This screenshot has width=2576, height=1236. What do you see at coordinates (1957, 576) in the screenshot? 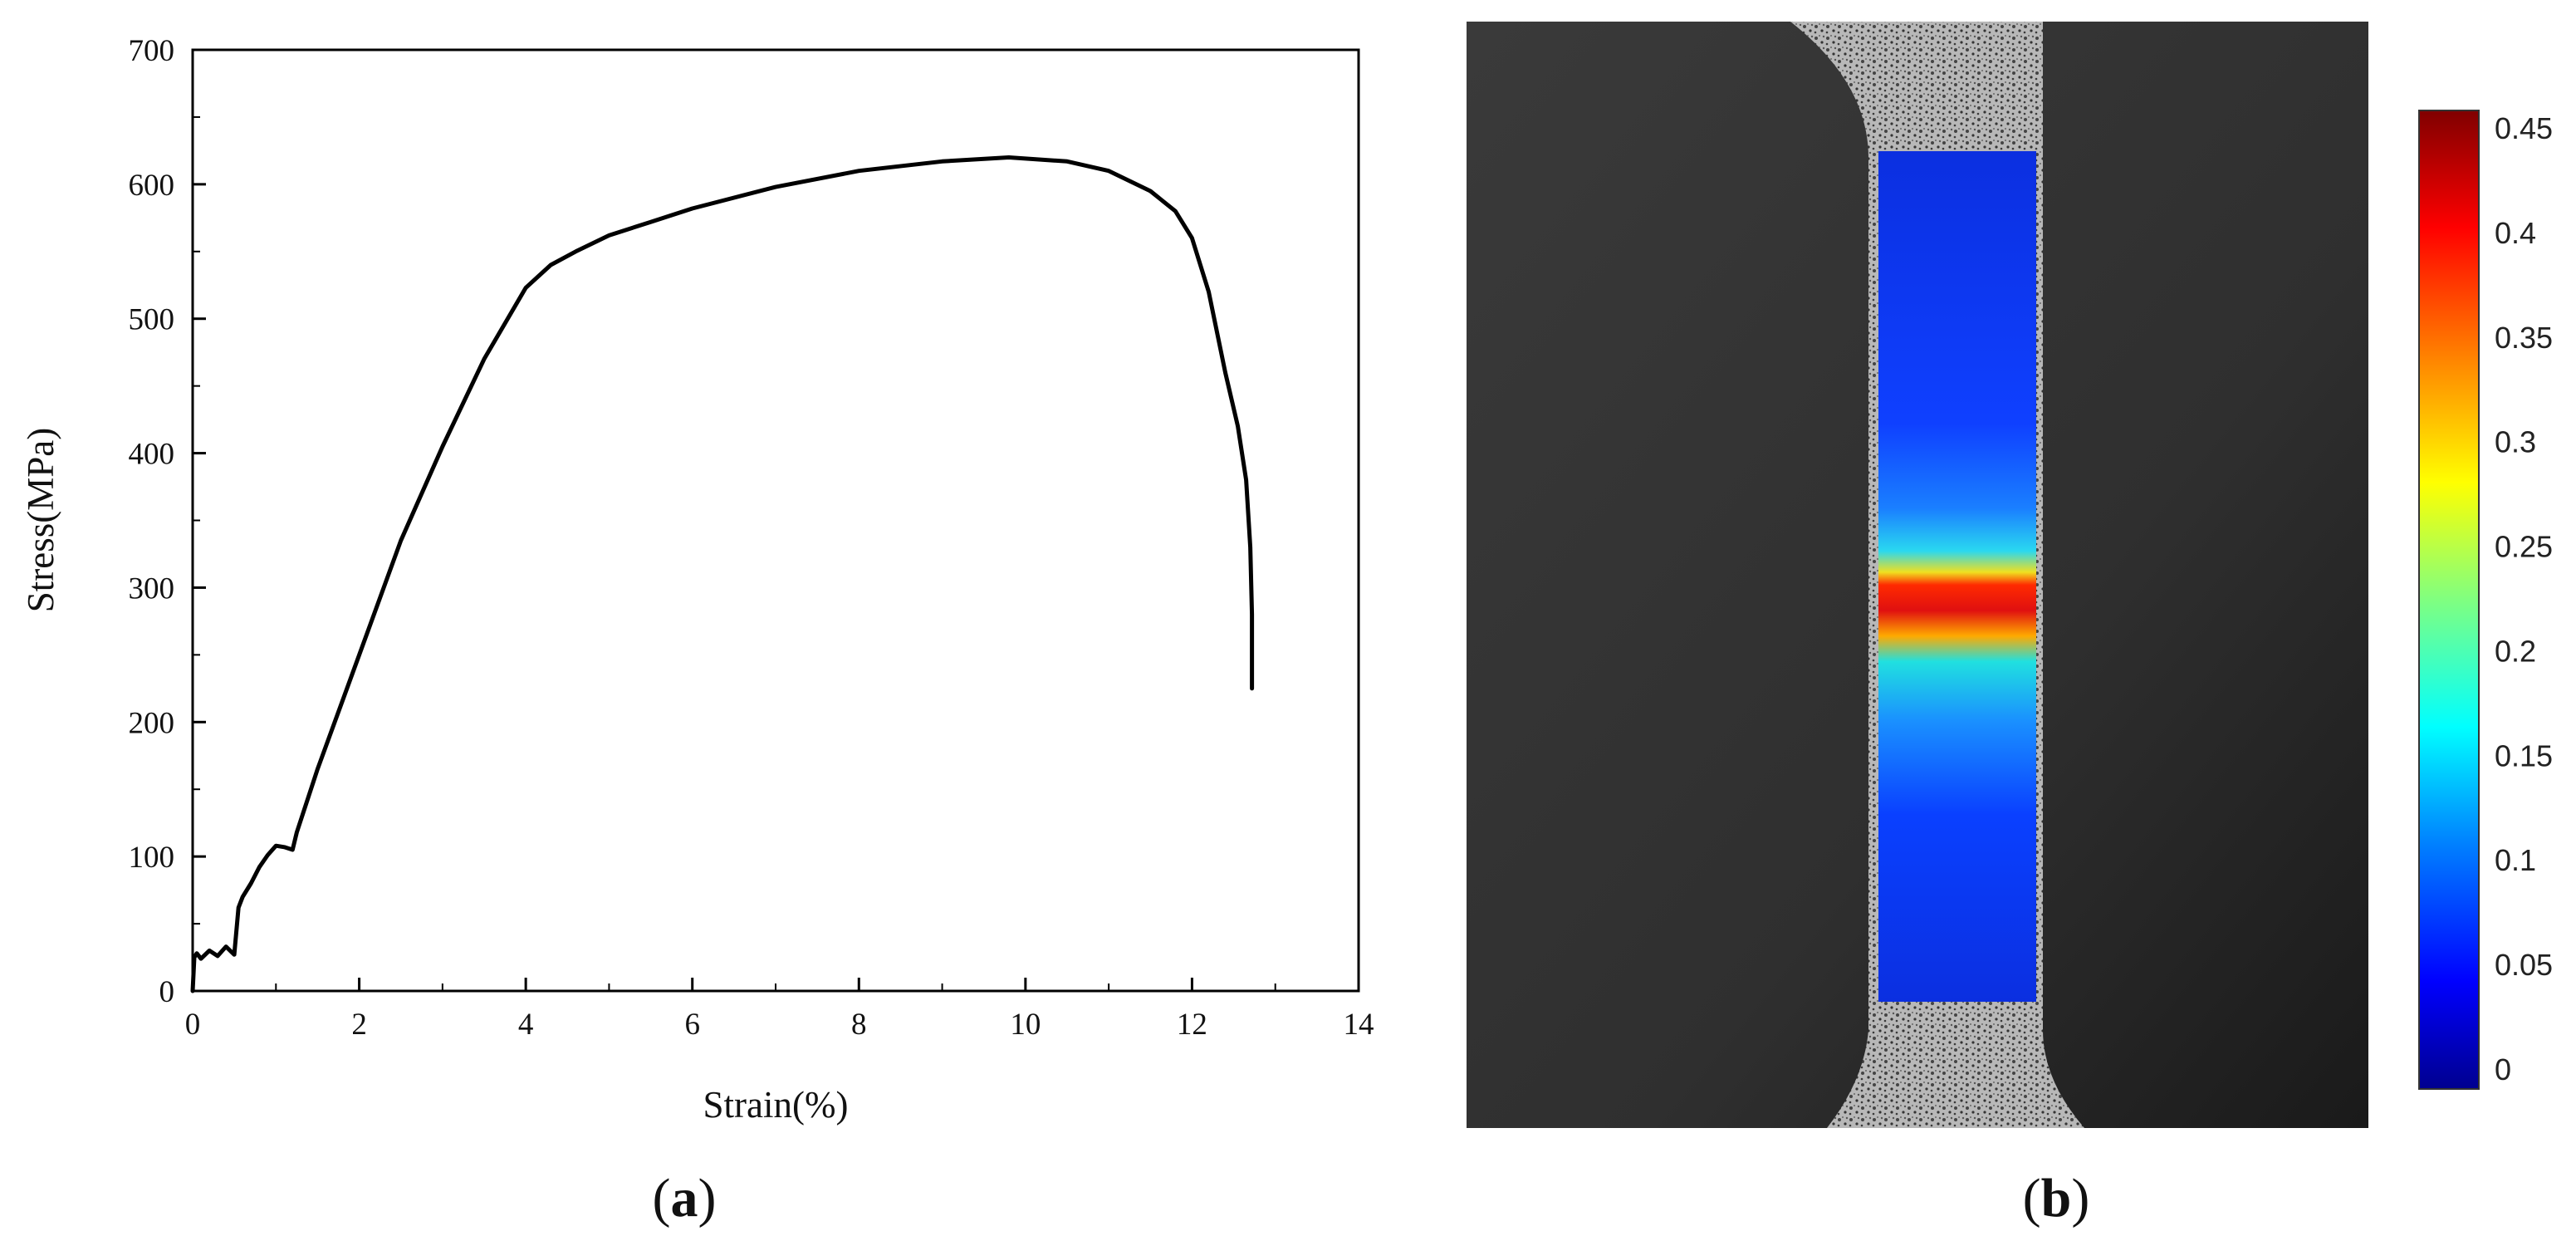
I see `strain-field-strip` at bounding box center [1957, 576].